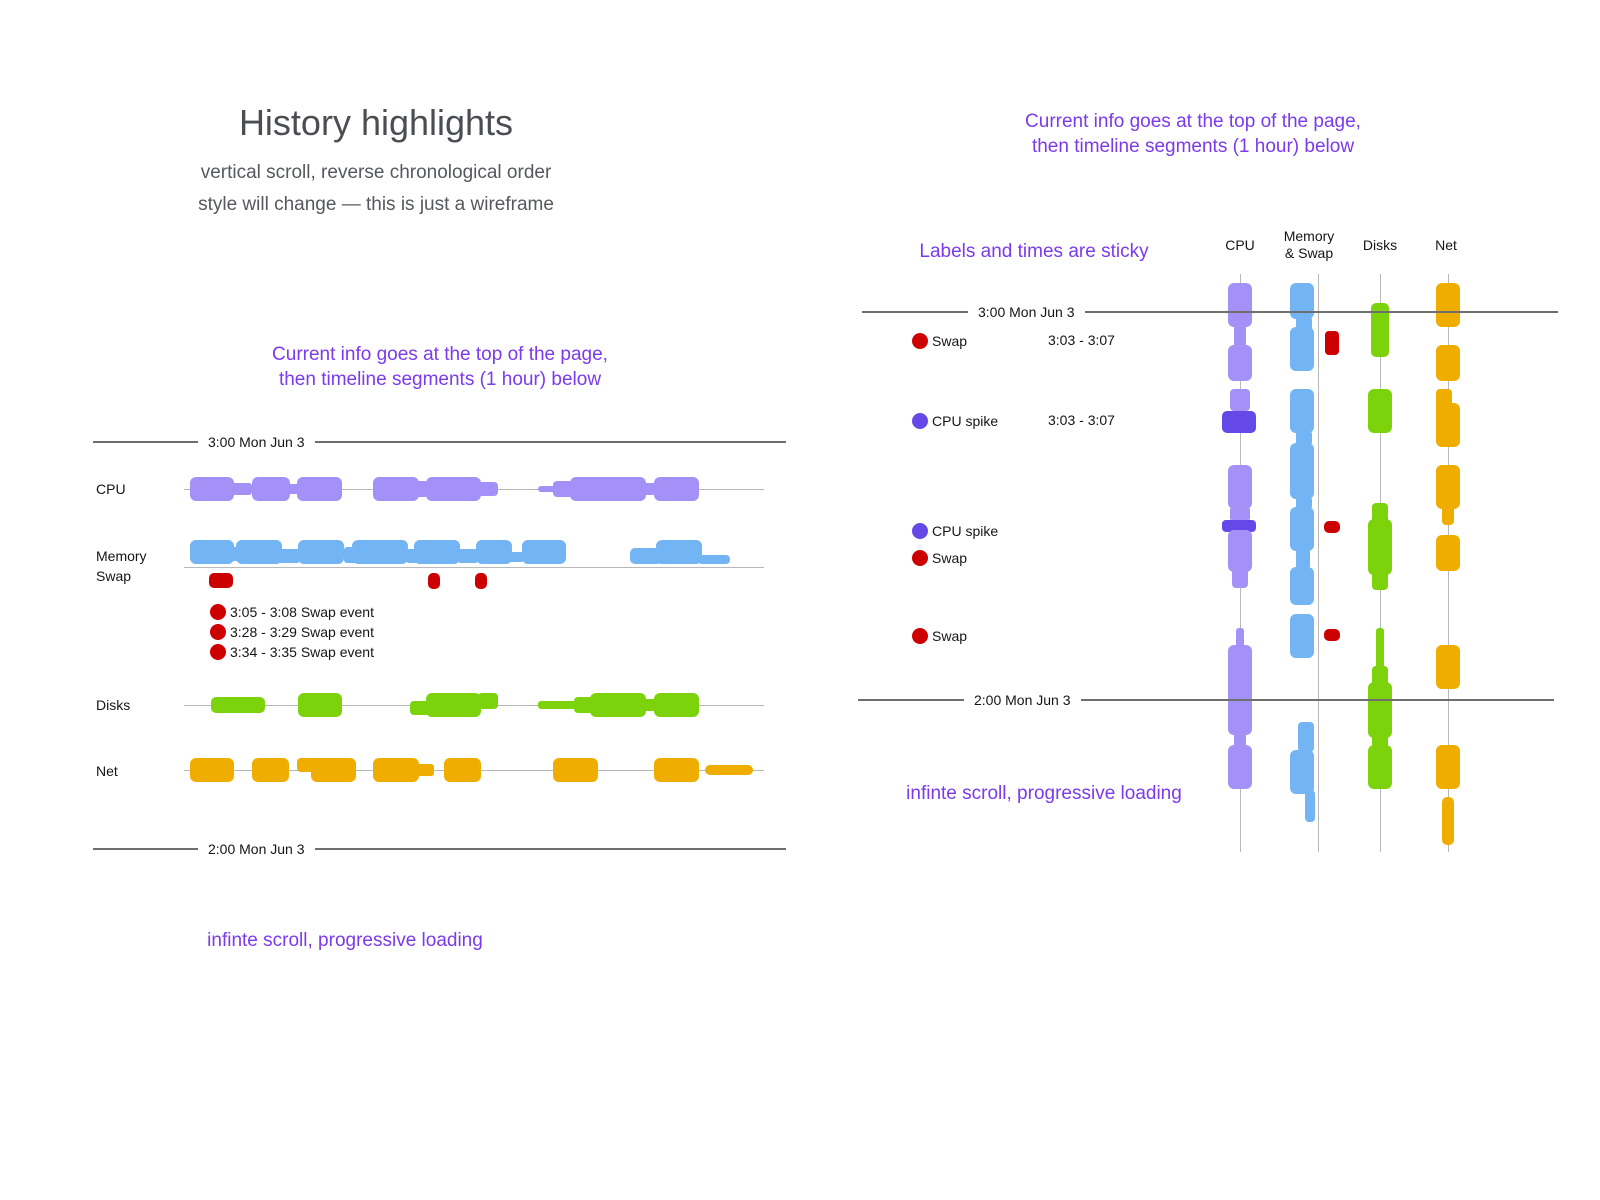  I want to click on time-axis-bottom, so click(439, 849).